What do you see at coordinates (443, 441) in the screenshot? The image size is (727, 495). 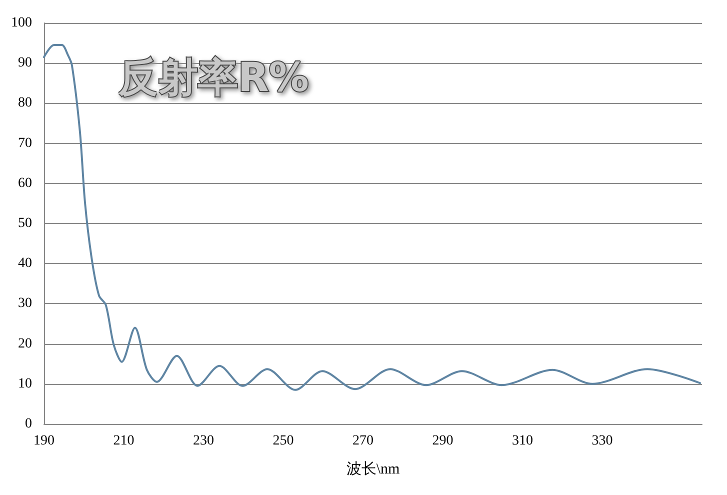 I see `x-tick-label: 290` at bounding box center [443, 441].